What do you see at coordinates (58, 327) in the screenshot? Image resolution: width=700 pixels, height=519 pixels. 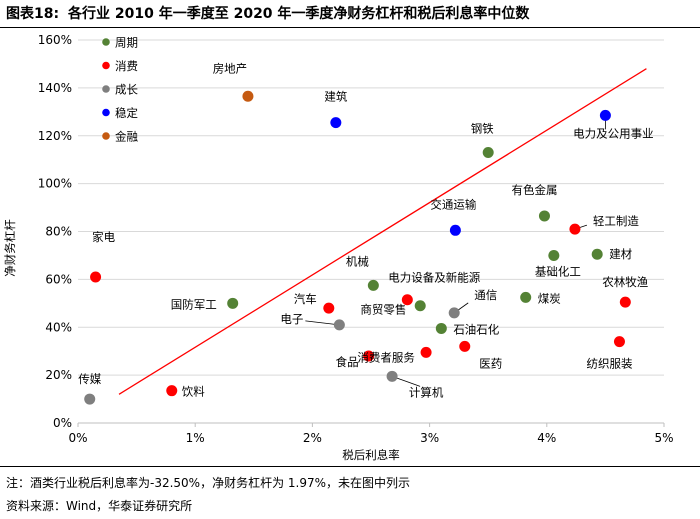 I see `y-tick-label: 40%` at bounding box center [58, 327].